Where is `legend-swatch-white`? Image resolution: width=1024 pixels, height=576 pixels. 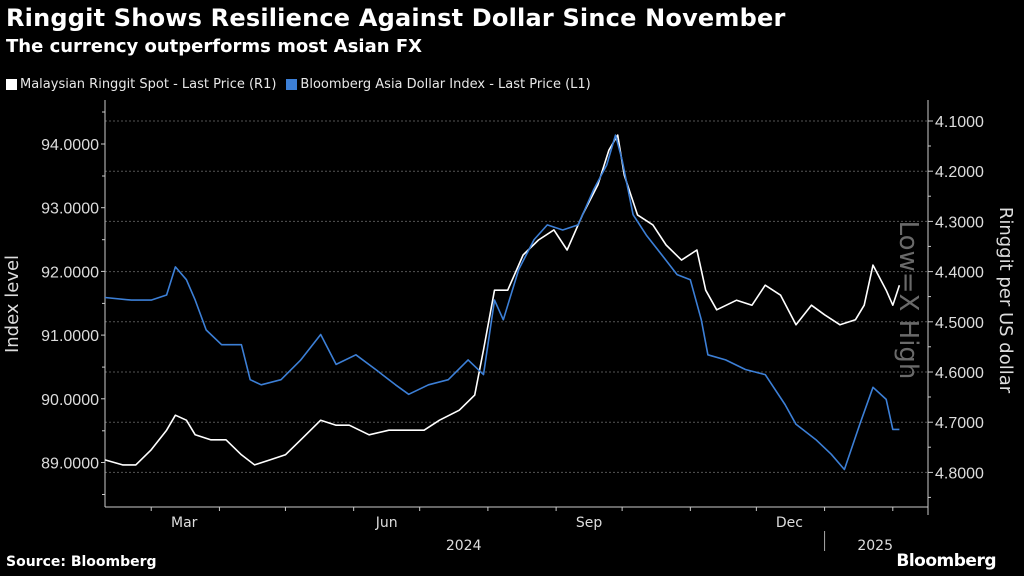
legend-swatch-white is located at coordinates (11, 84).